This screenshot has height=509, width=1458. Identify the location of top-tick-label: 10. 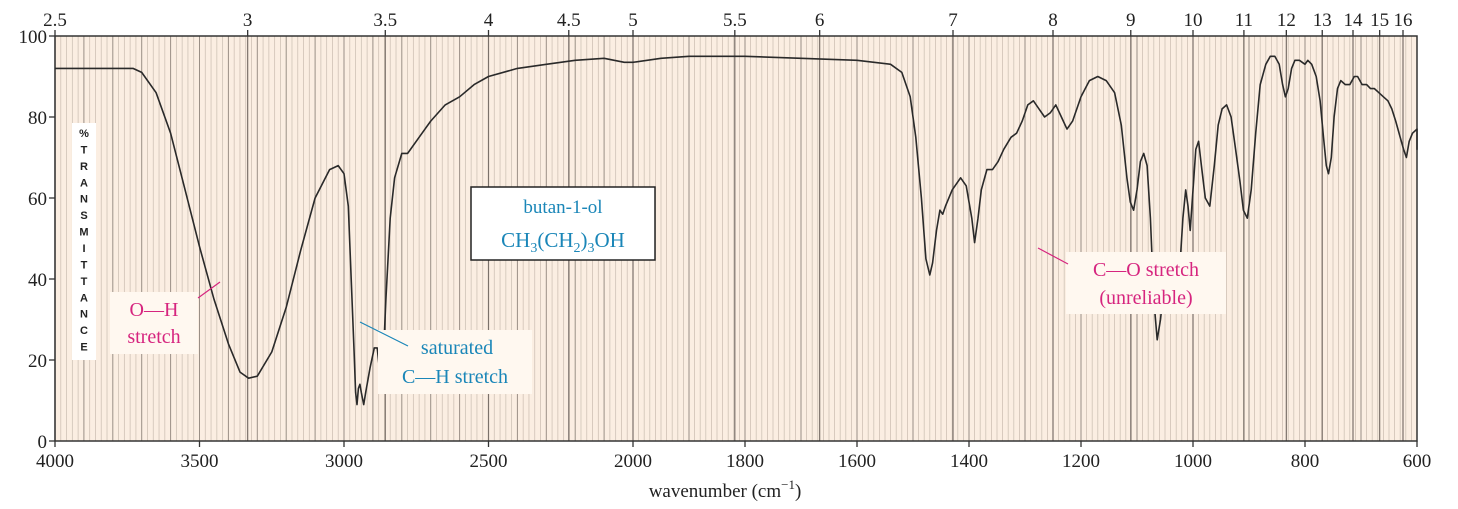
(1193, 20).